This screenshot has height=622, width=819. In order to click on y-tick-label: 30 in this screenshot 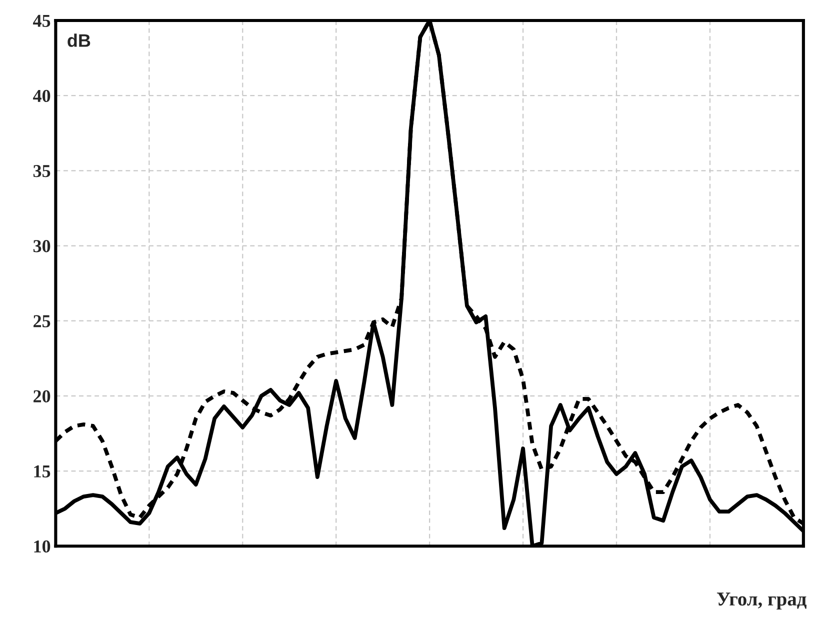, I will do `click(41, 246)`.